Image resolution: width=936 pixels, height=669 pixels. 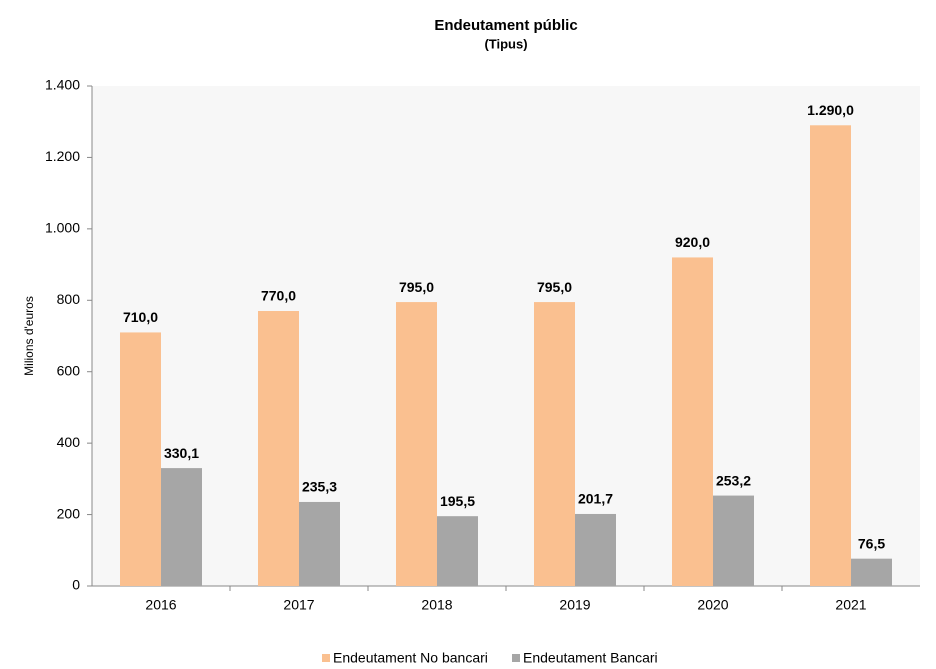 I want to click on value-label: 76,5, so click(x=871, y=543).